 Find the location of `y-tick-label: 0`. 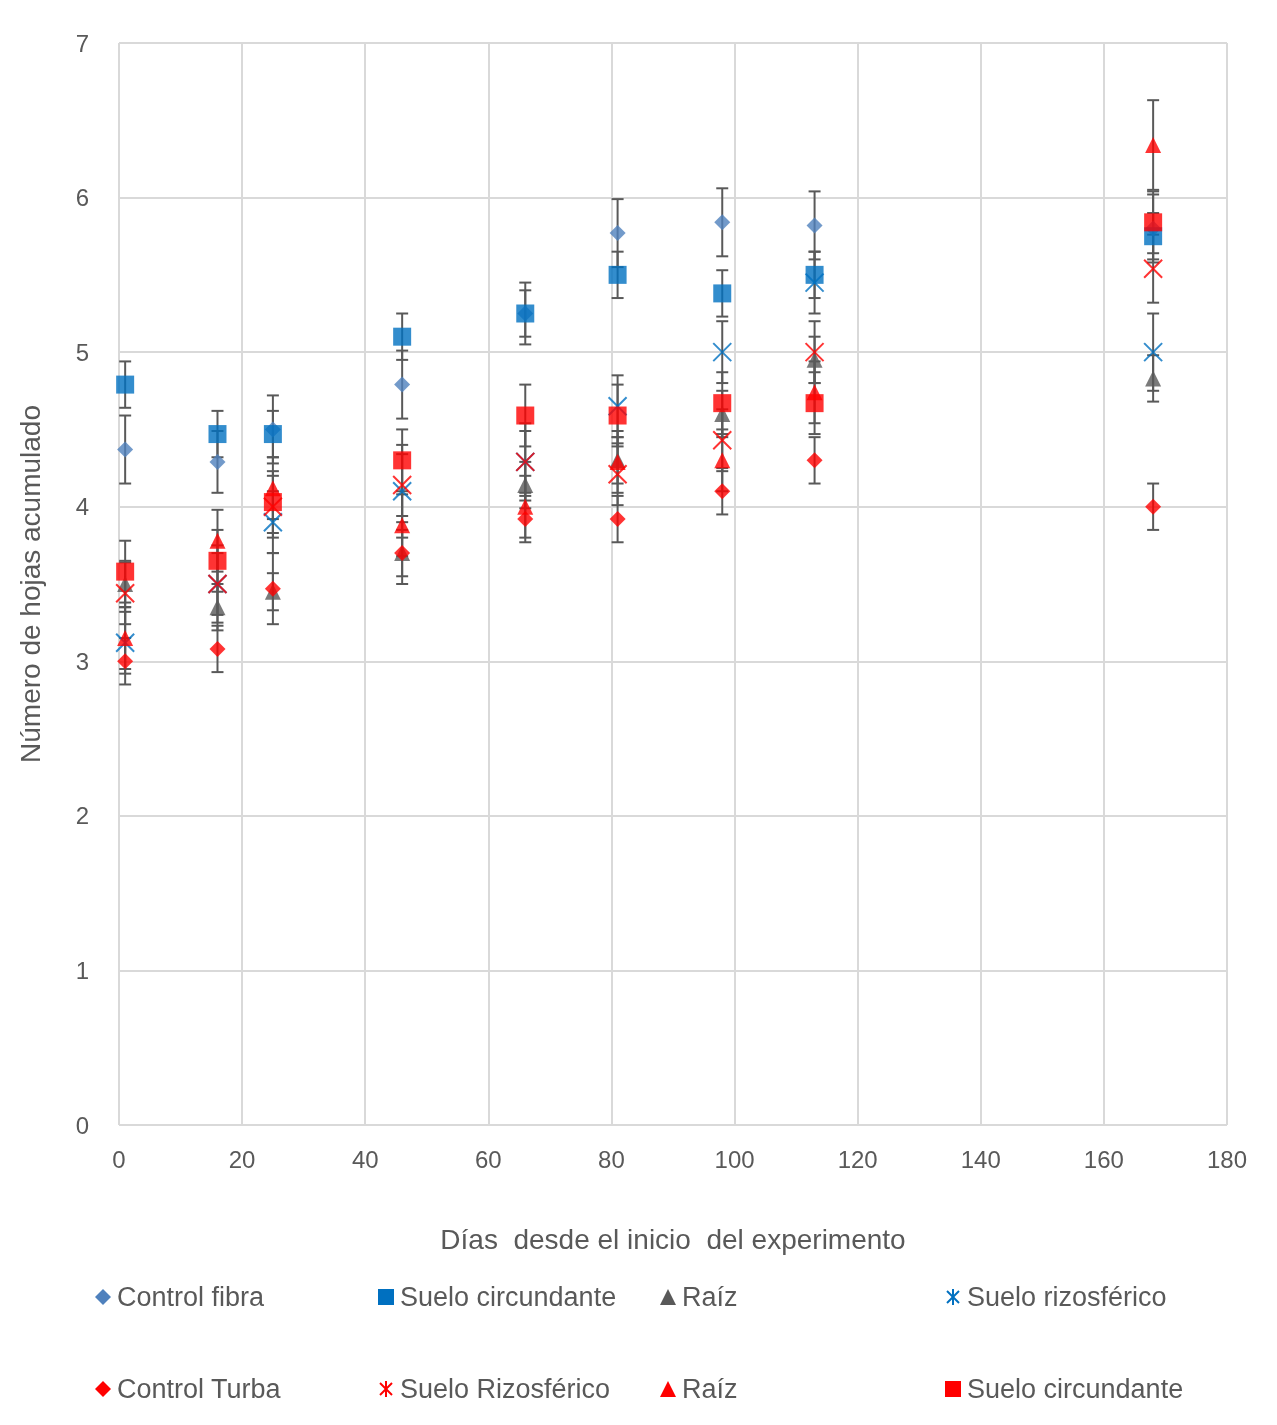

y-tick-label: 0 is located at coordinates (82, 1125).